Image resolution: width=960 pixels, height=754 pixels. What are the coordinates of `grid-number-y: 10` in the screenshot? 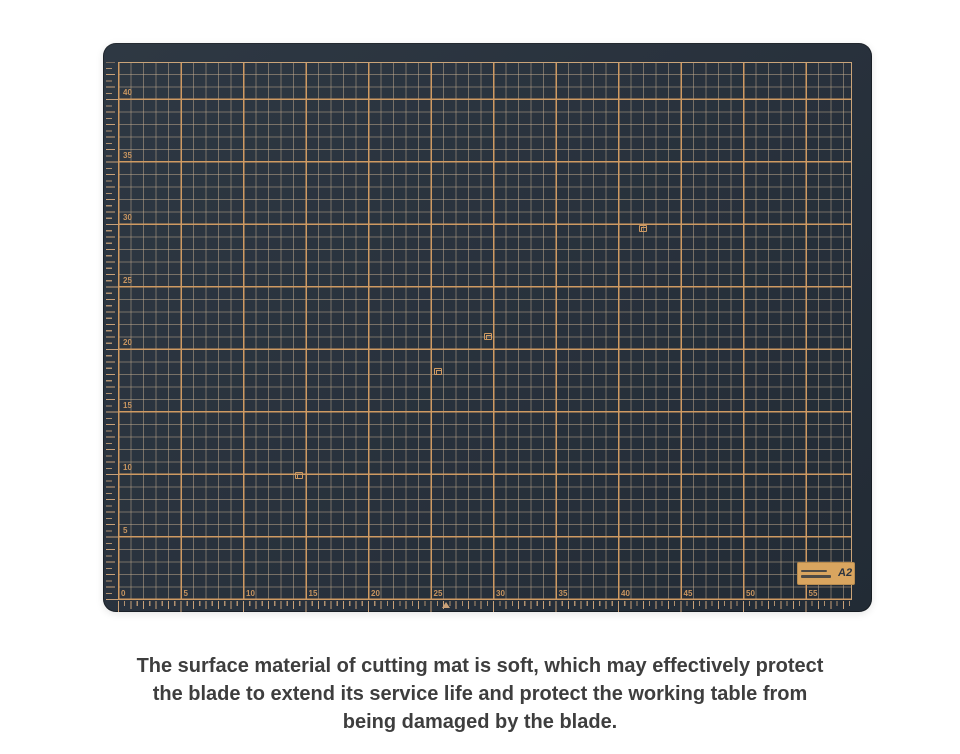 It's located at (127, 467).